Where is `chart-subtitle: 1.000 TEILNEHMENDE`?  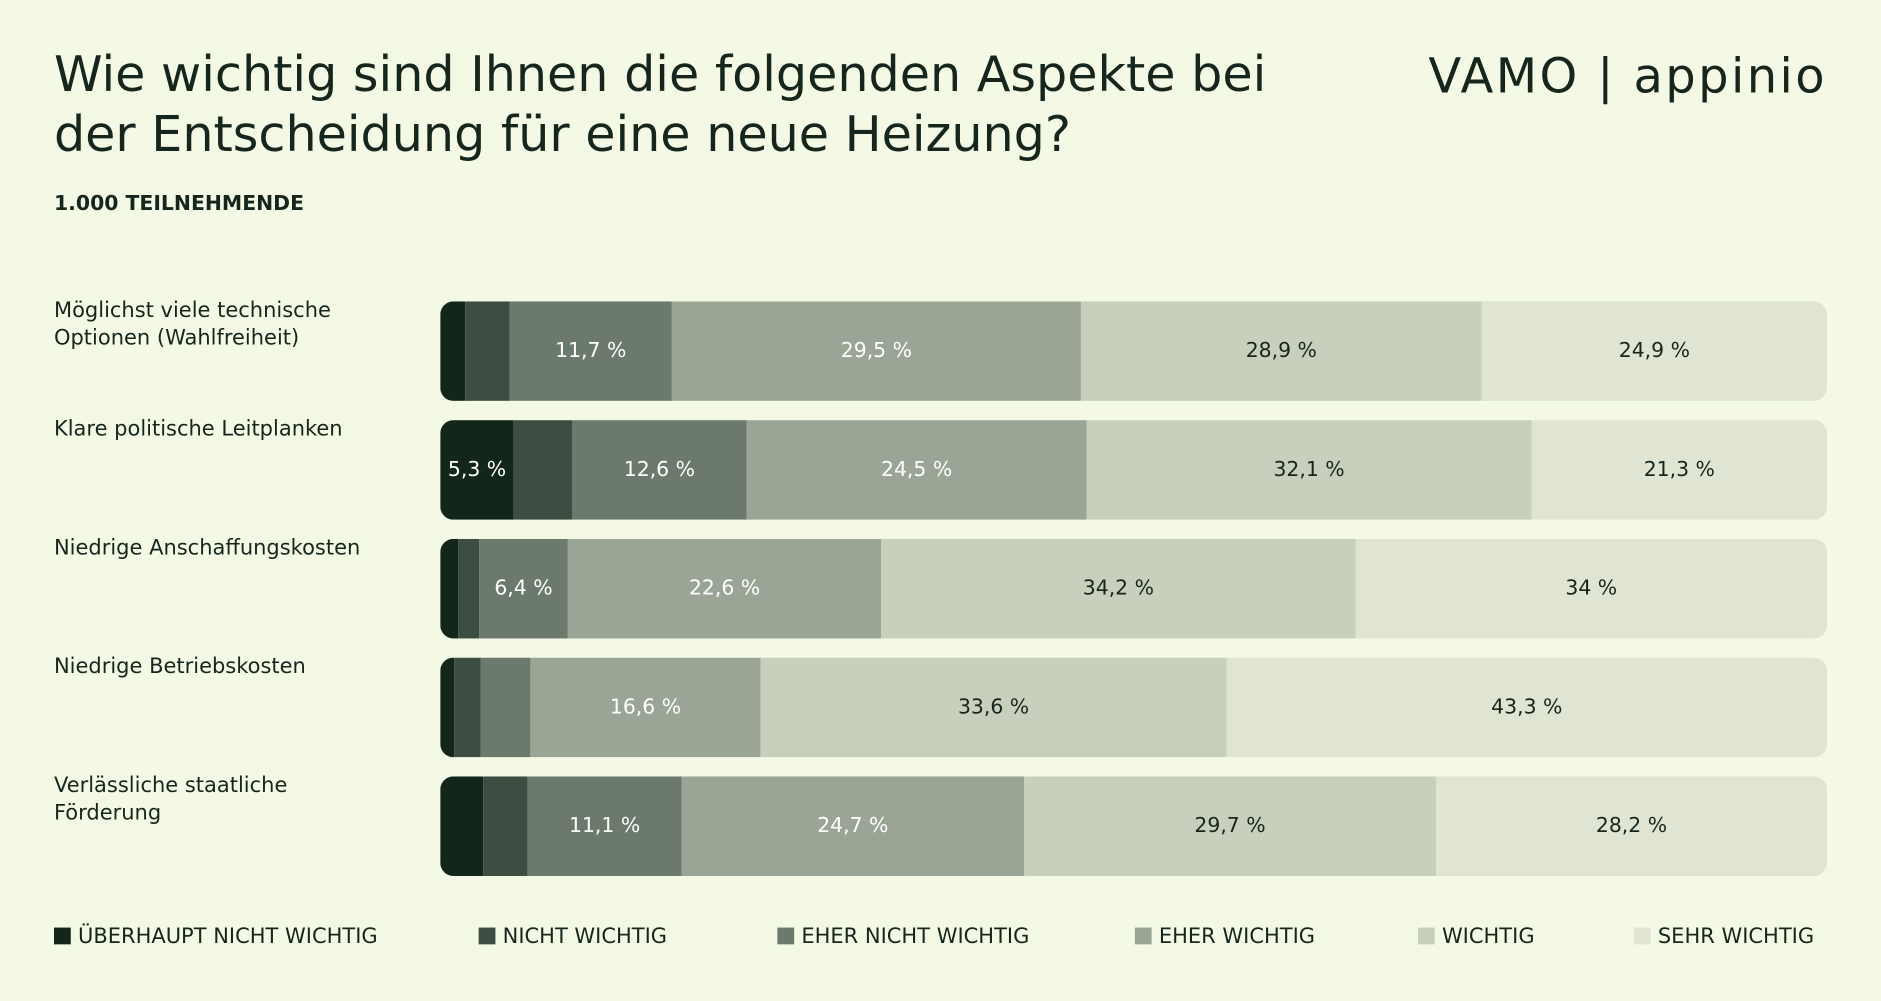 chart-subtitle: 1.000 TEILNEHMENDE is located at coordinates (179, 203).